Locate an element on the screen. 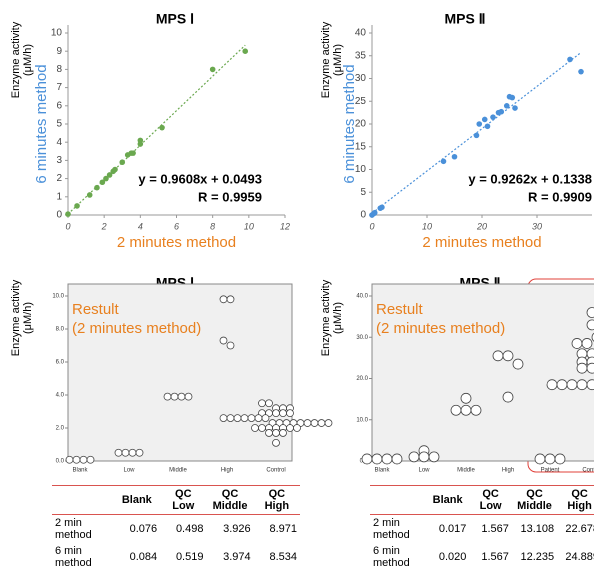  y-axis-label: 6 minutes method is located at coordinates (349, 123).